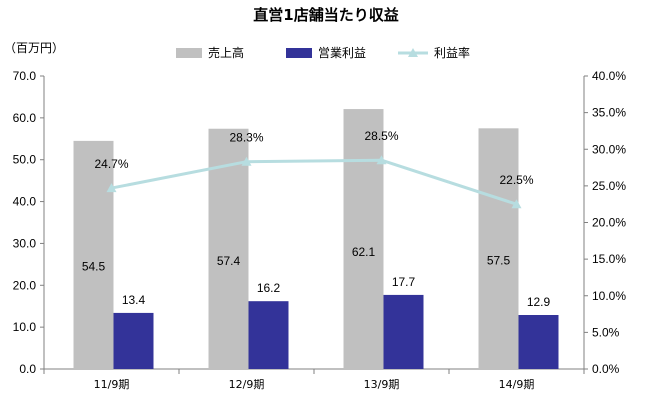 The width and height of the screenshot is (652, 400). I want to click on legend-label: 営業利益, so click(342, 53).